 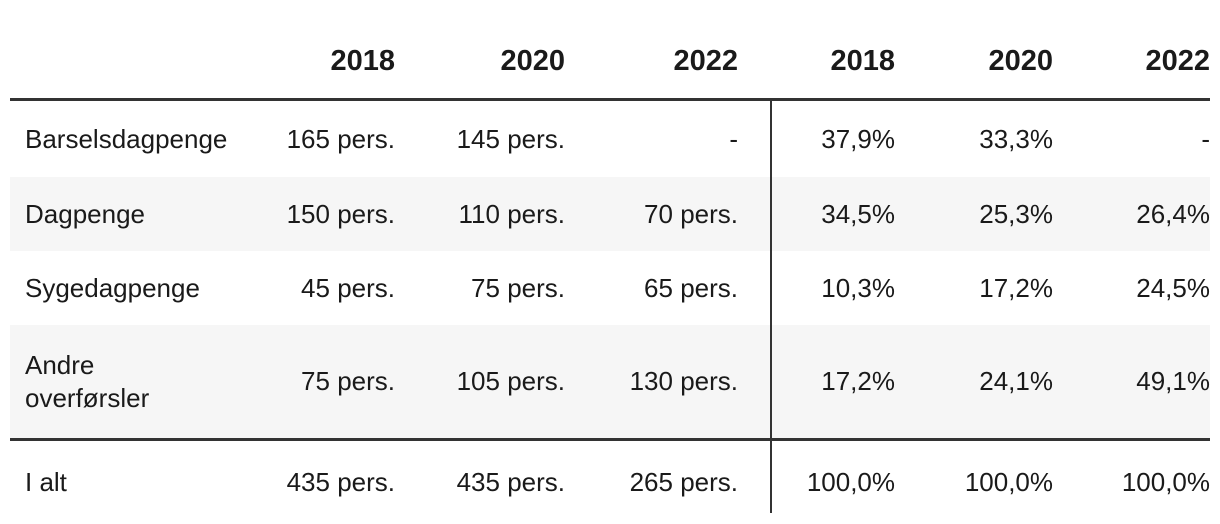 I want to click on cell-pers-2018: 45 pers., so click(x=348, y=287).